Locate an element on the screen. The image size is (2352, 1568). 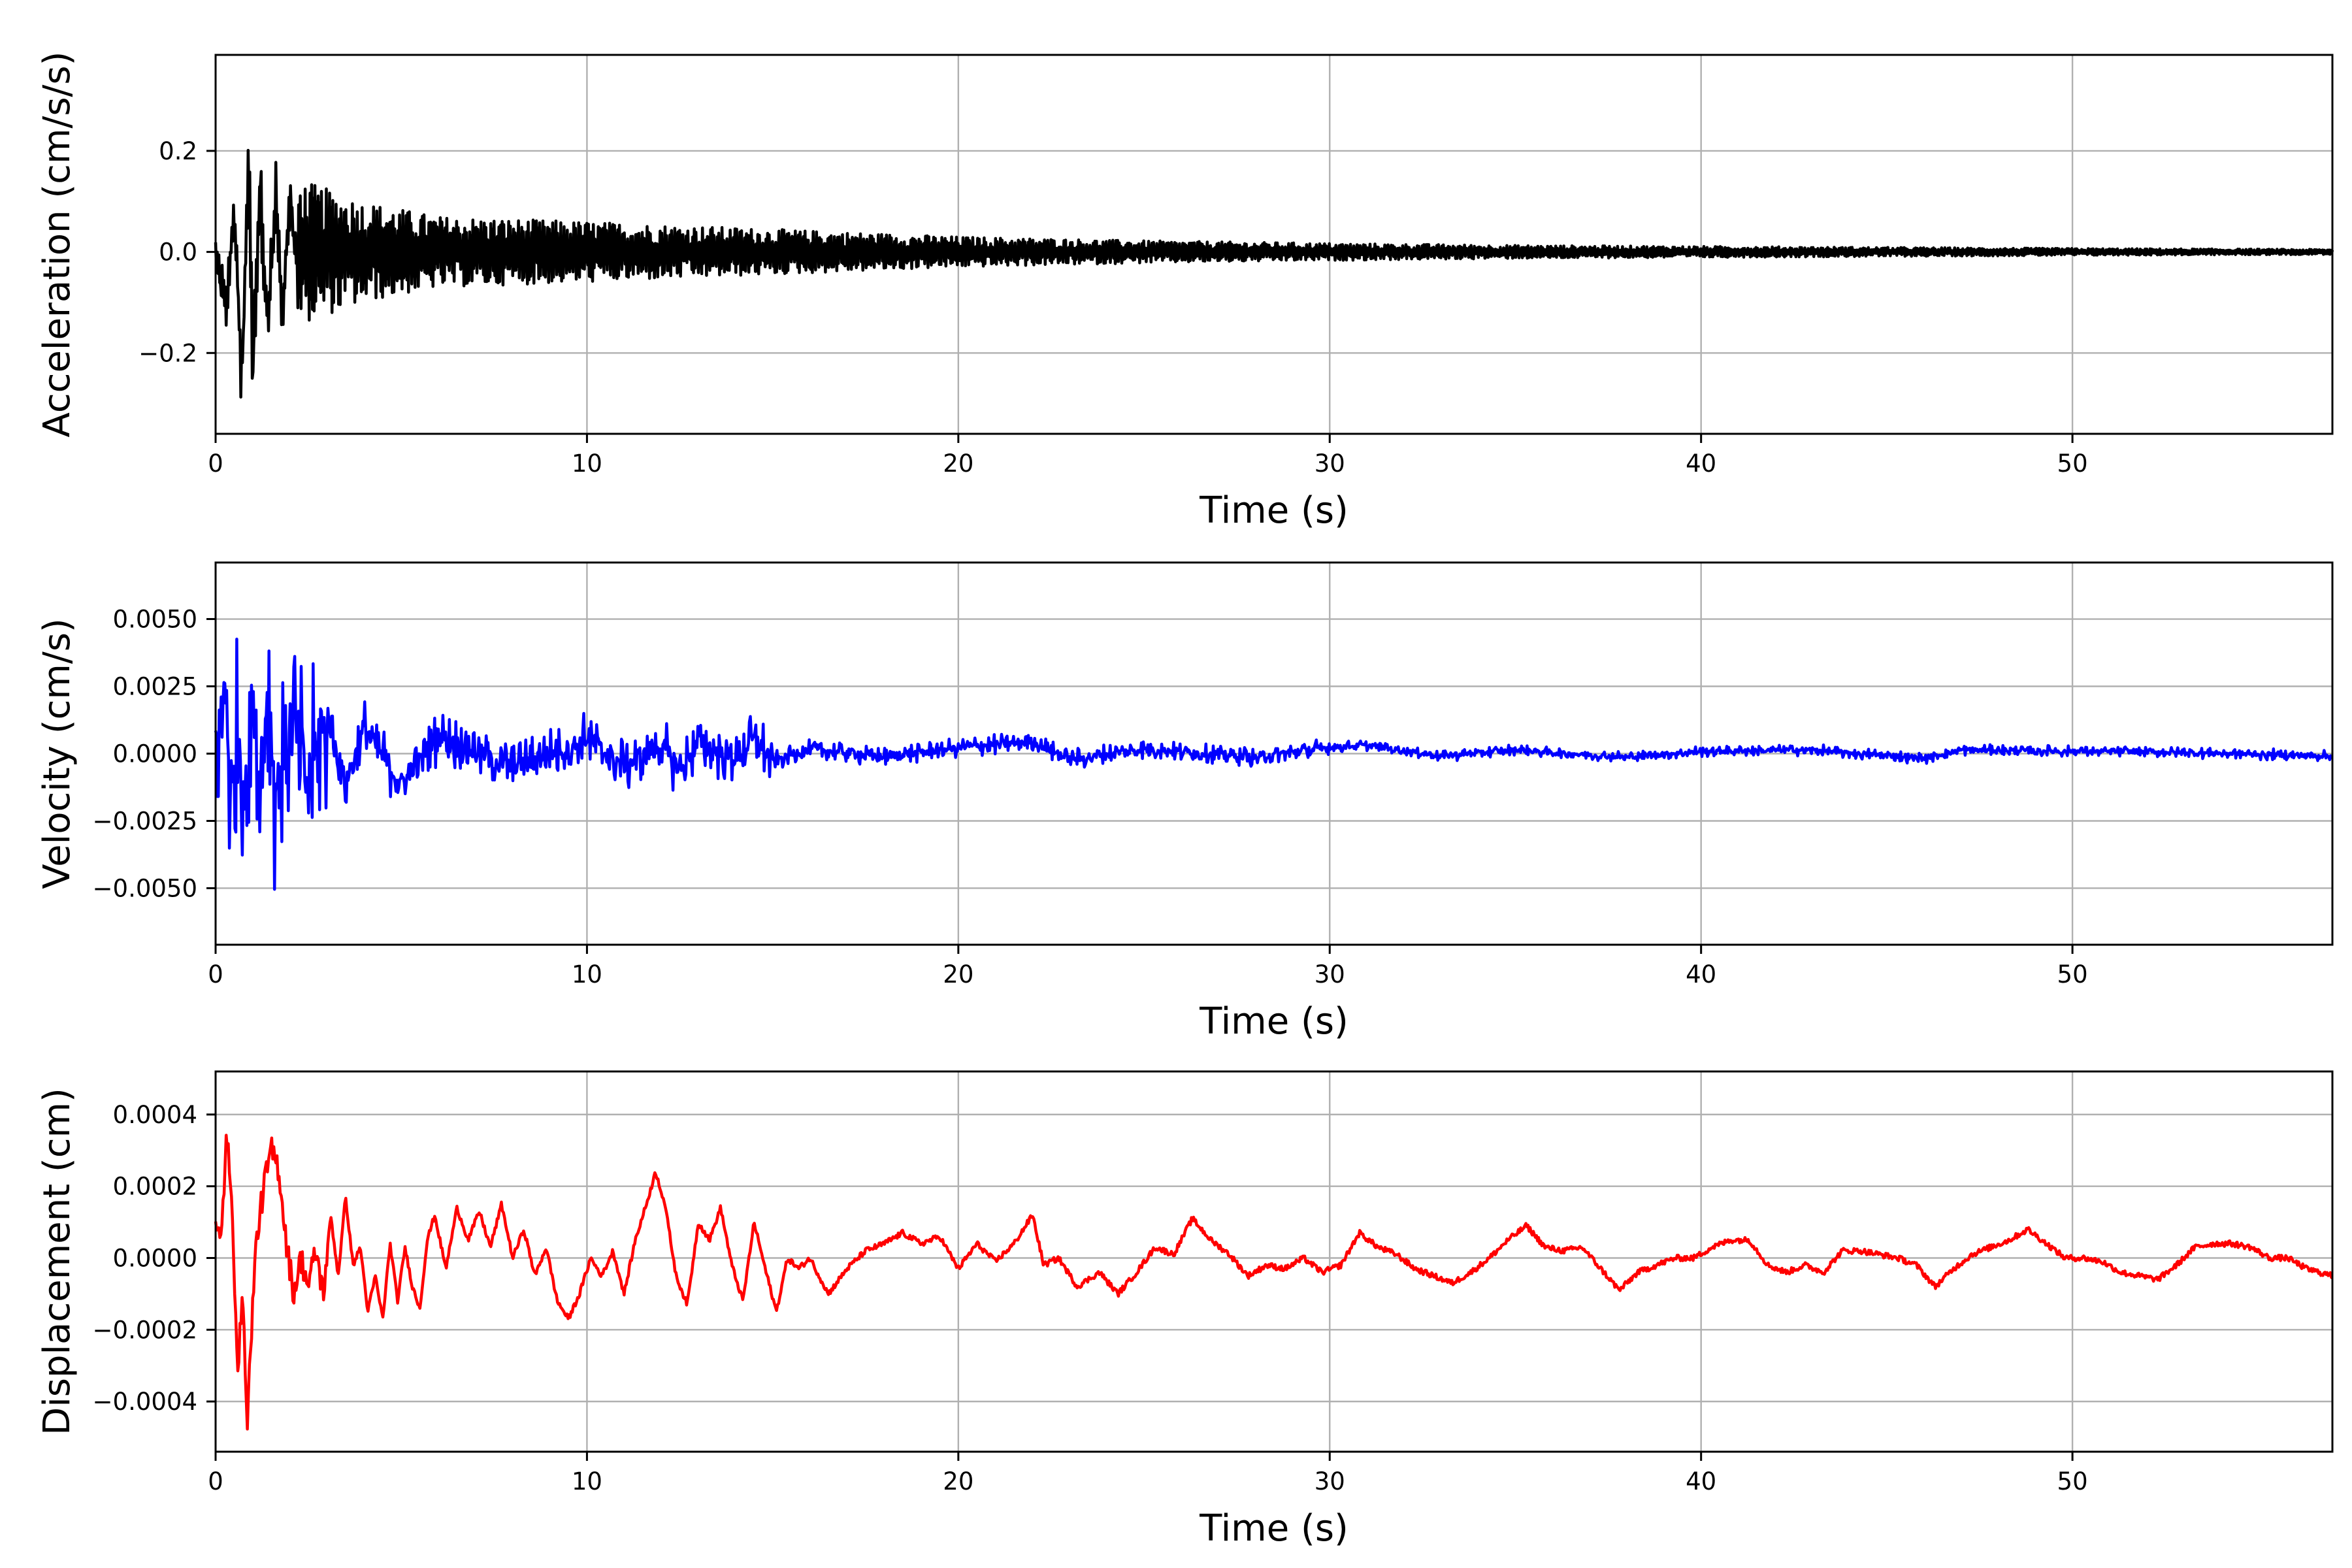
displacement-x-tick-label: 30 is located at coordinates (1330, 1481).